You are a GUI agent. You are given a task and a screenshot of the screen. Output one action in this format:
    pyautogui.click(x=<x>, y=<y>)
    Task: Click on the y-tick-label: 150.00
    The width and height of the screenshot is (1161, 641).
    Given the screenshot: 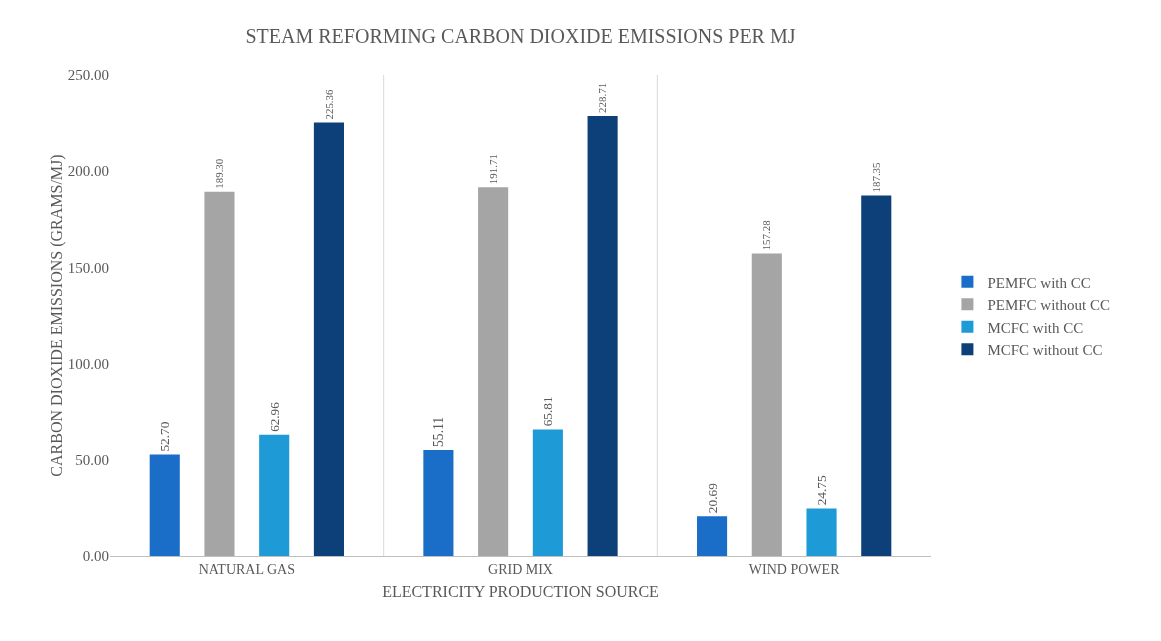 What is the action you would take?
    pyautogui.click(x=88, y=267)
    